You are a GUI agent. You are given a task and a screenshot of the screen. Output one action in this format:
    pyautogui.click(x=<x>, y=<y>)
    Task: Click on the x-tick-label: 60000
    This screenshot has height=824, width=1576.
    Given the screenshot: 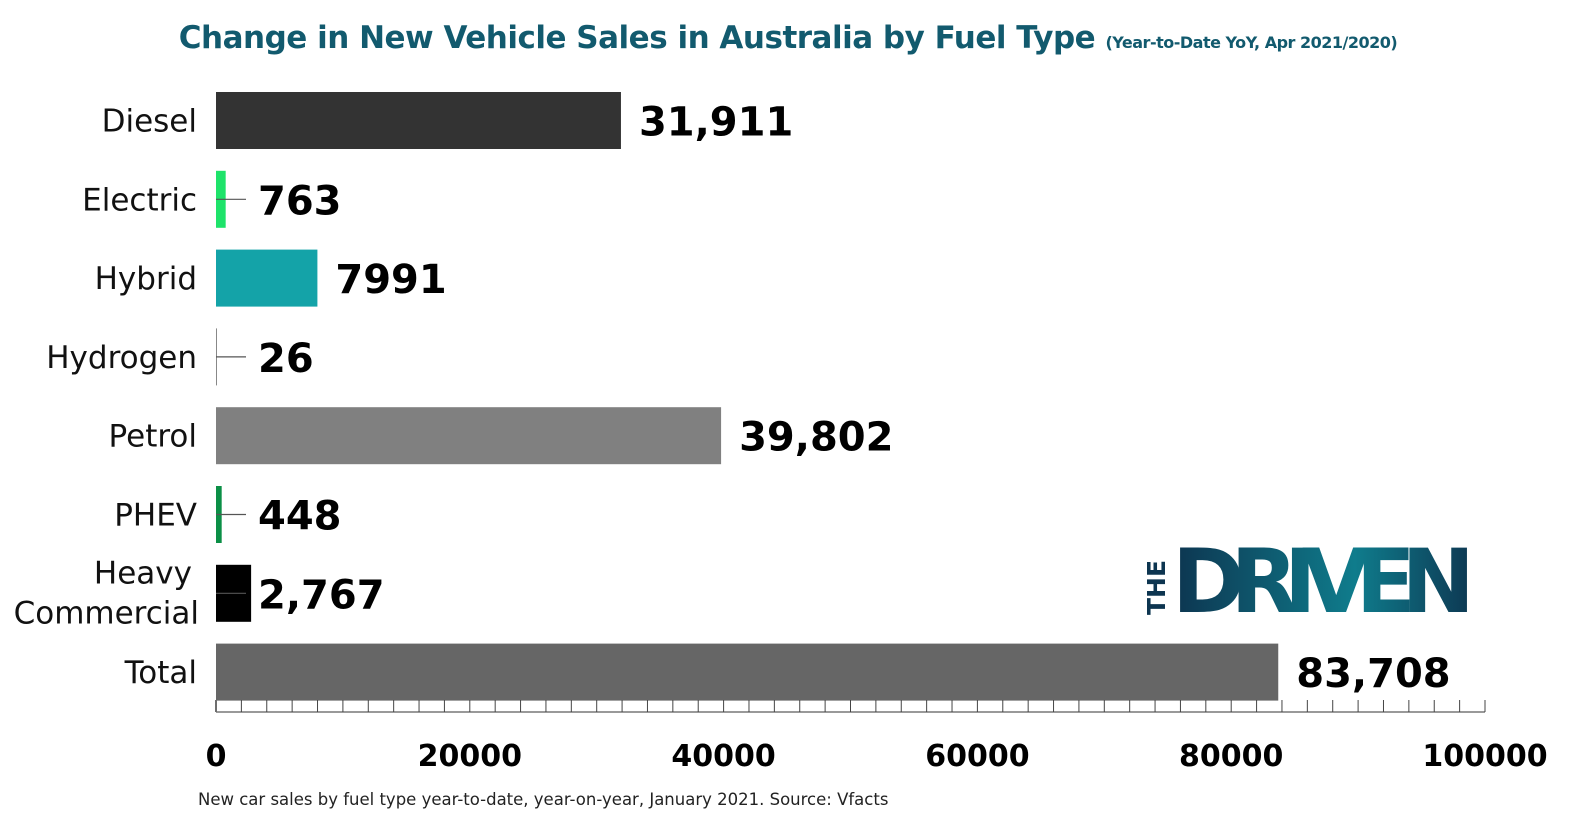 What is the action you would take?
    pyautogui.click(x=977, y=756)
    